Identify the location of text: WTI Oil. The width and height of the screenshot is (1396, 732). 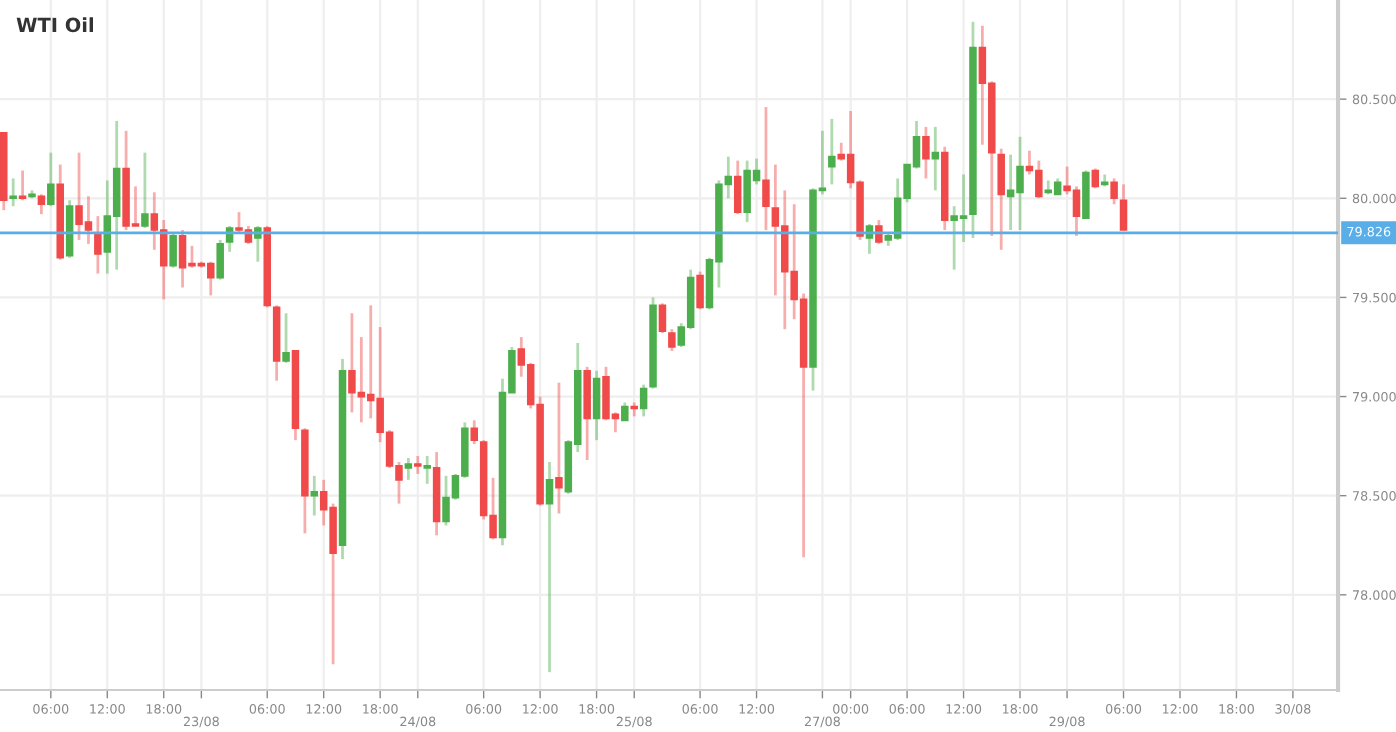
(54, 25).